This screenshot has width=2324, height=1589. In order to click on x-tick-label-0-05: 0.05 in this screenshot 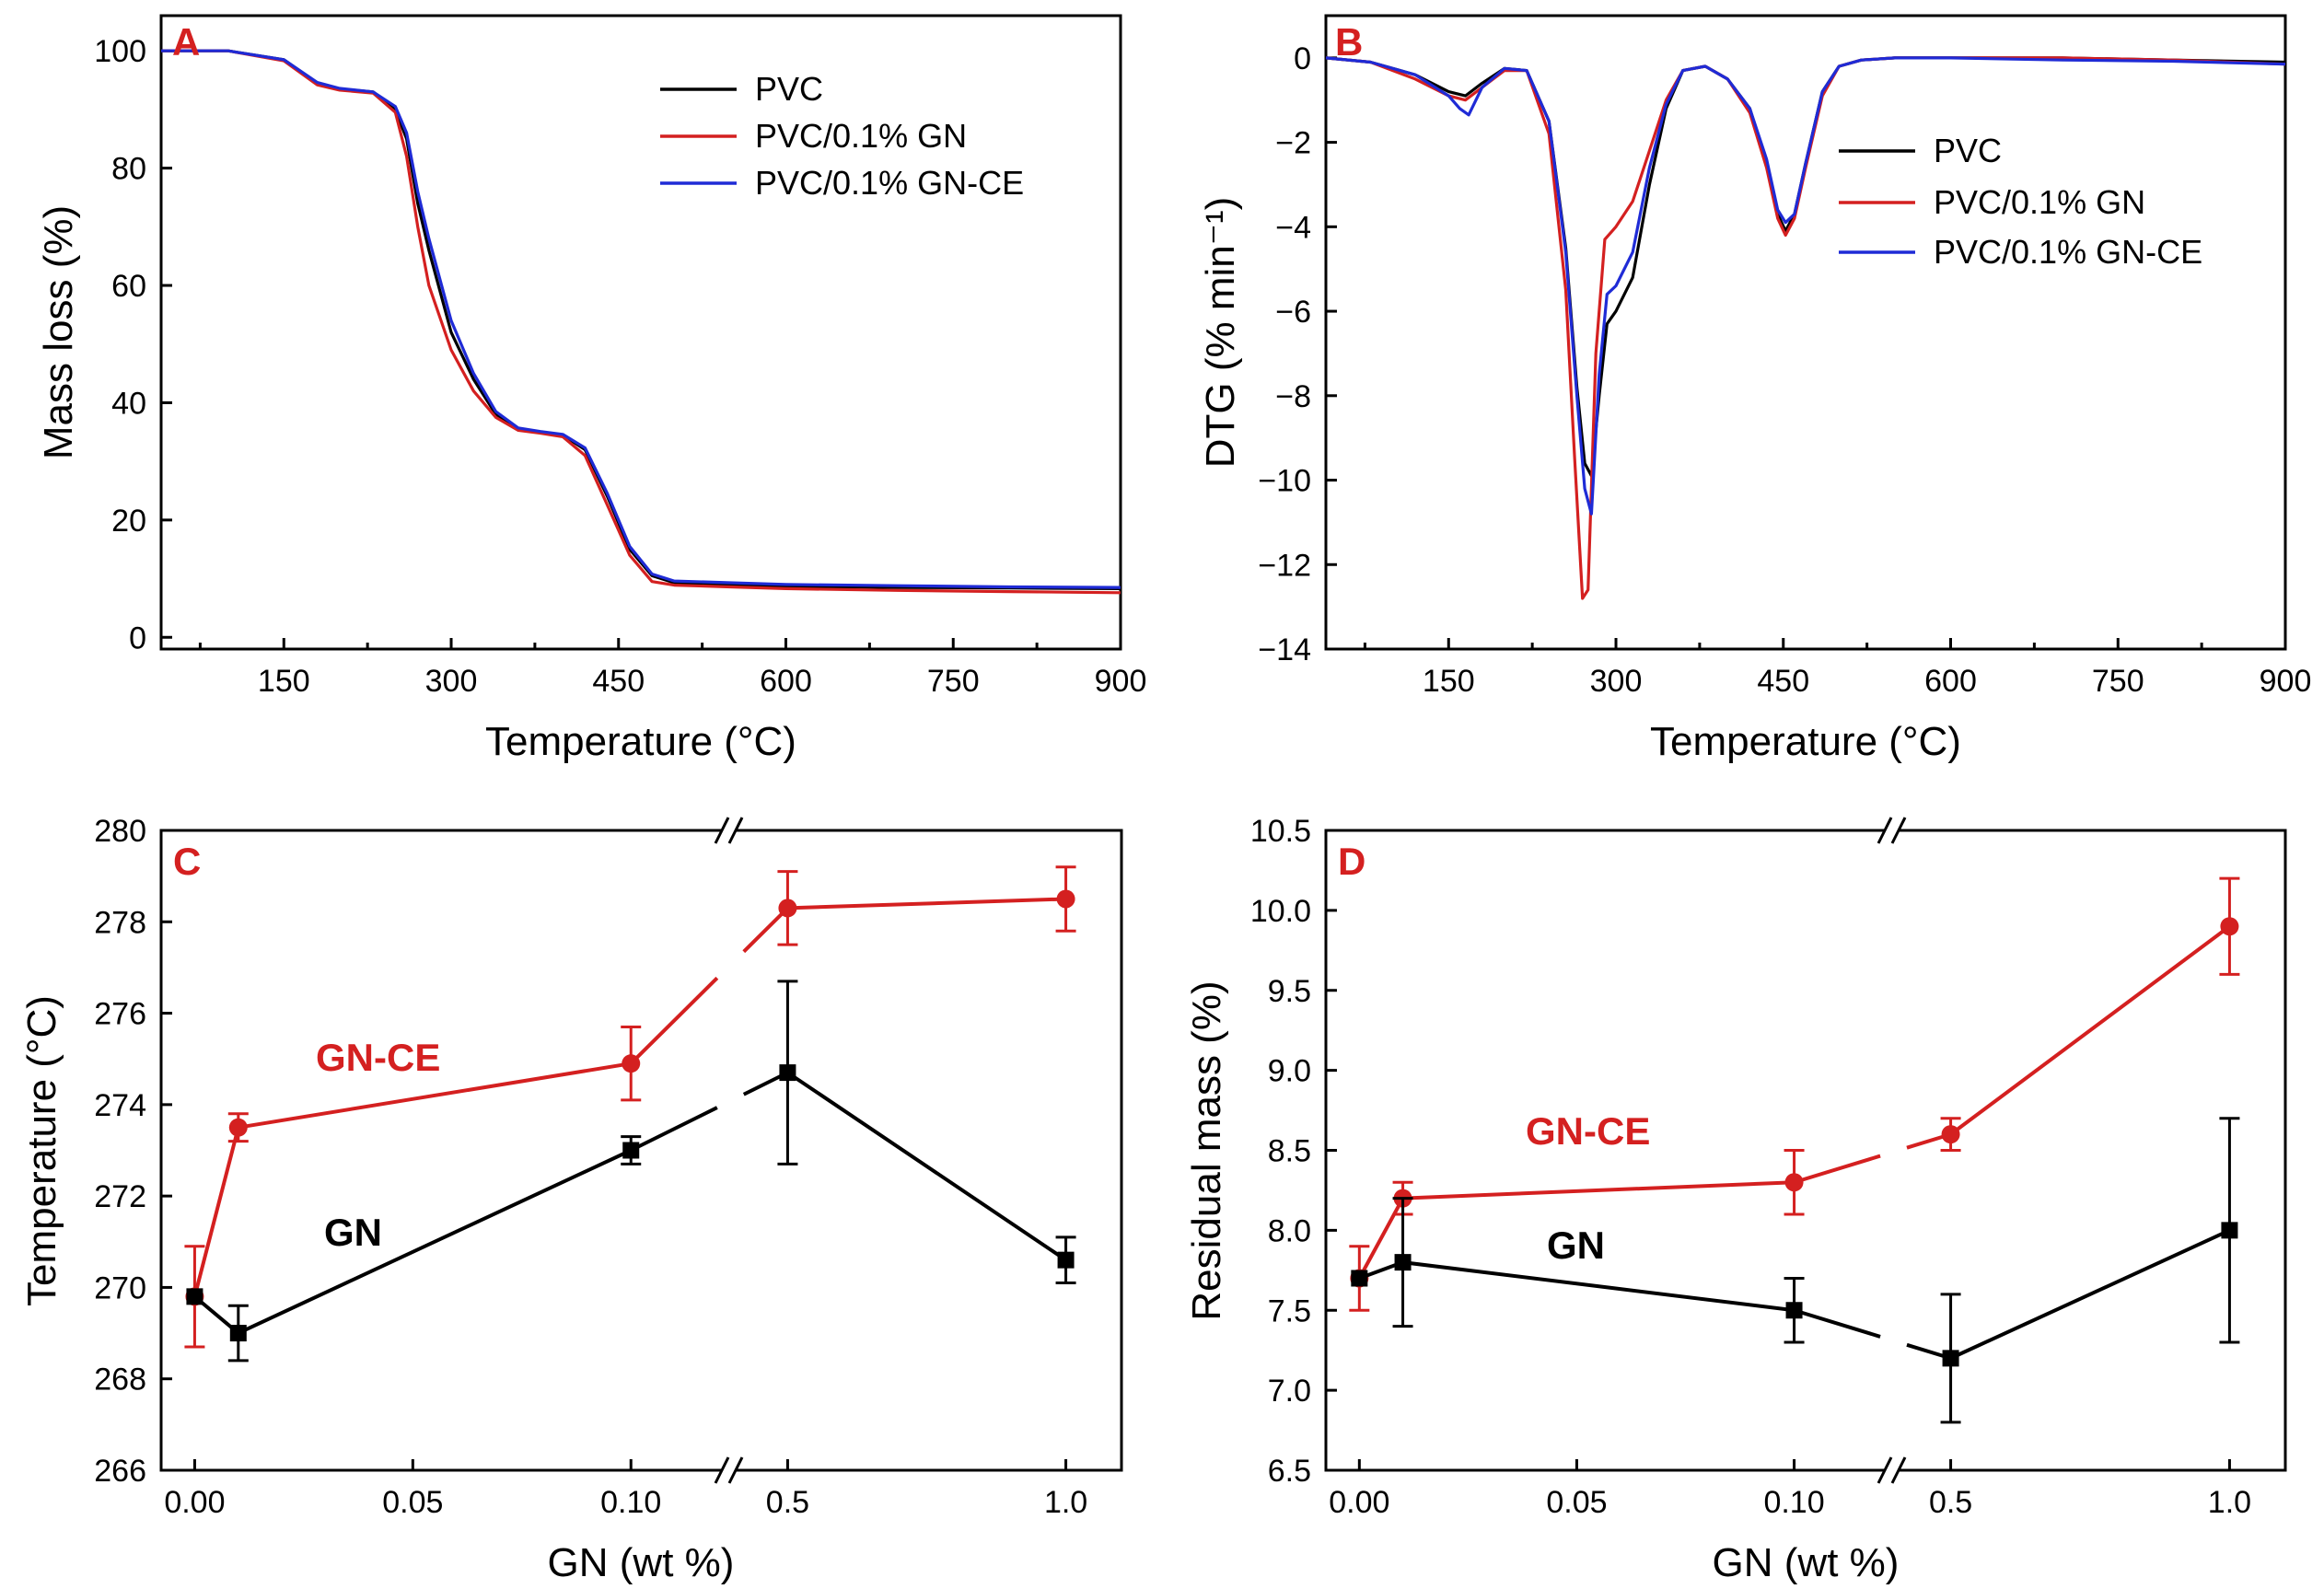, I will do `click(1577, 1503)`.